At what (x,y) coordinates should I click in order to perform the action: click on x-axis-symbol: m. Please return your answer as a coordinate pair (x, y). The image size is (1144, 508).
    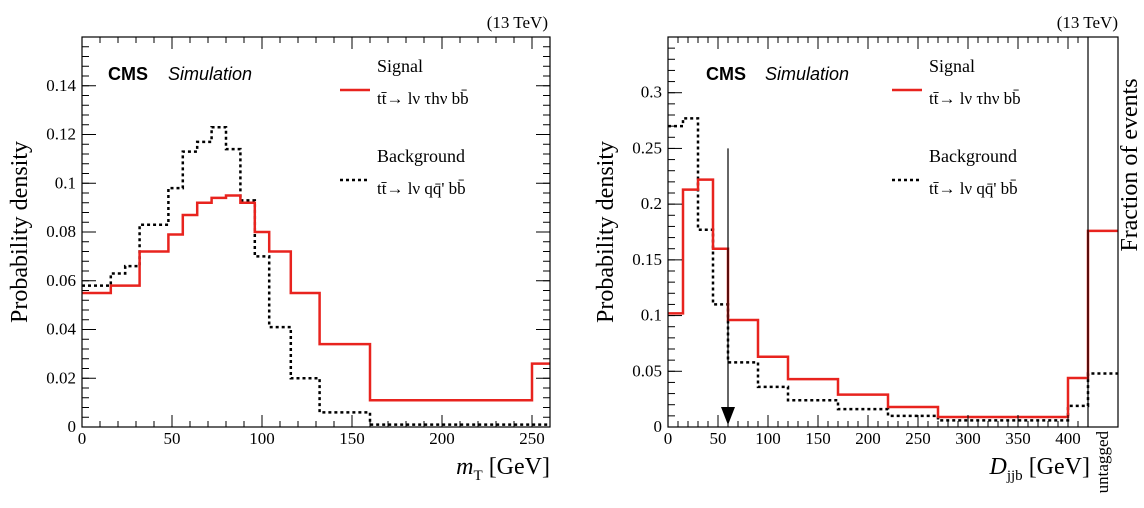
    Looking at the image, I should click on (464, 467).